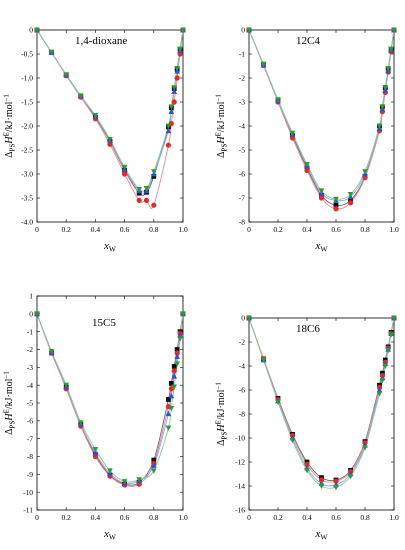  What do you see at coordinates (9, 393) in the screenshot?
I see `ylabel-part-ylabel_unit: /kJ·mol` at bounding box center [9, 393].